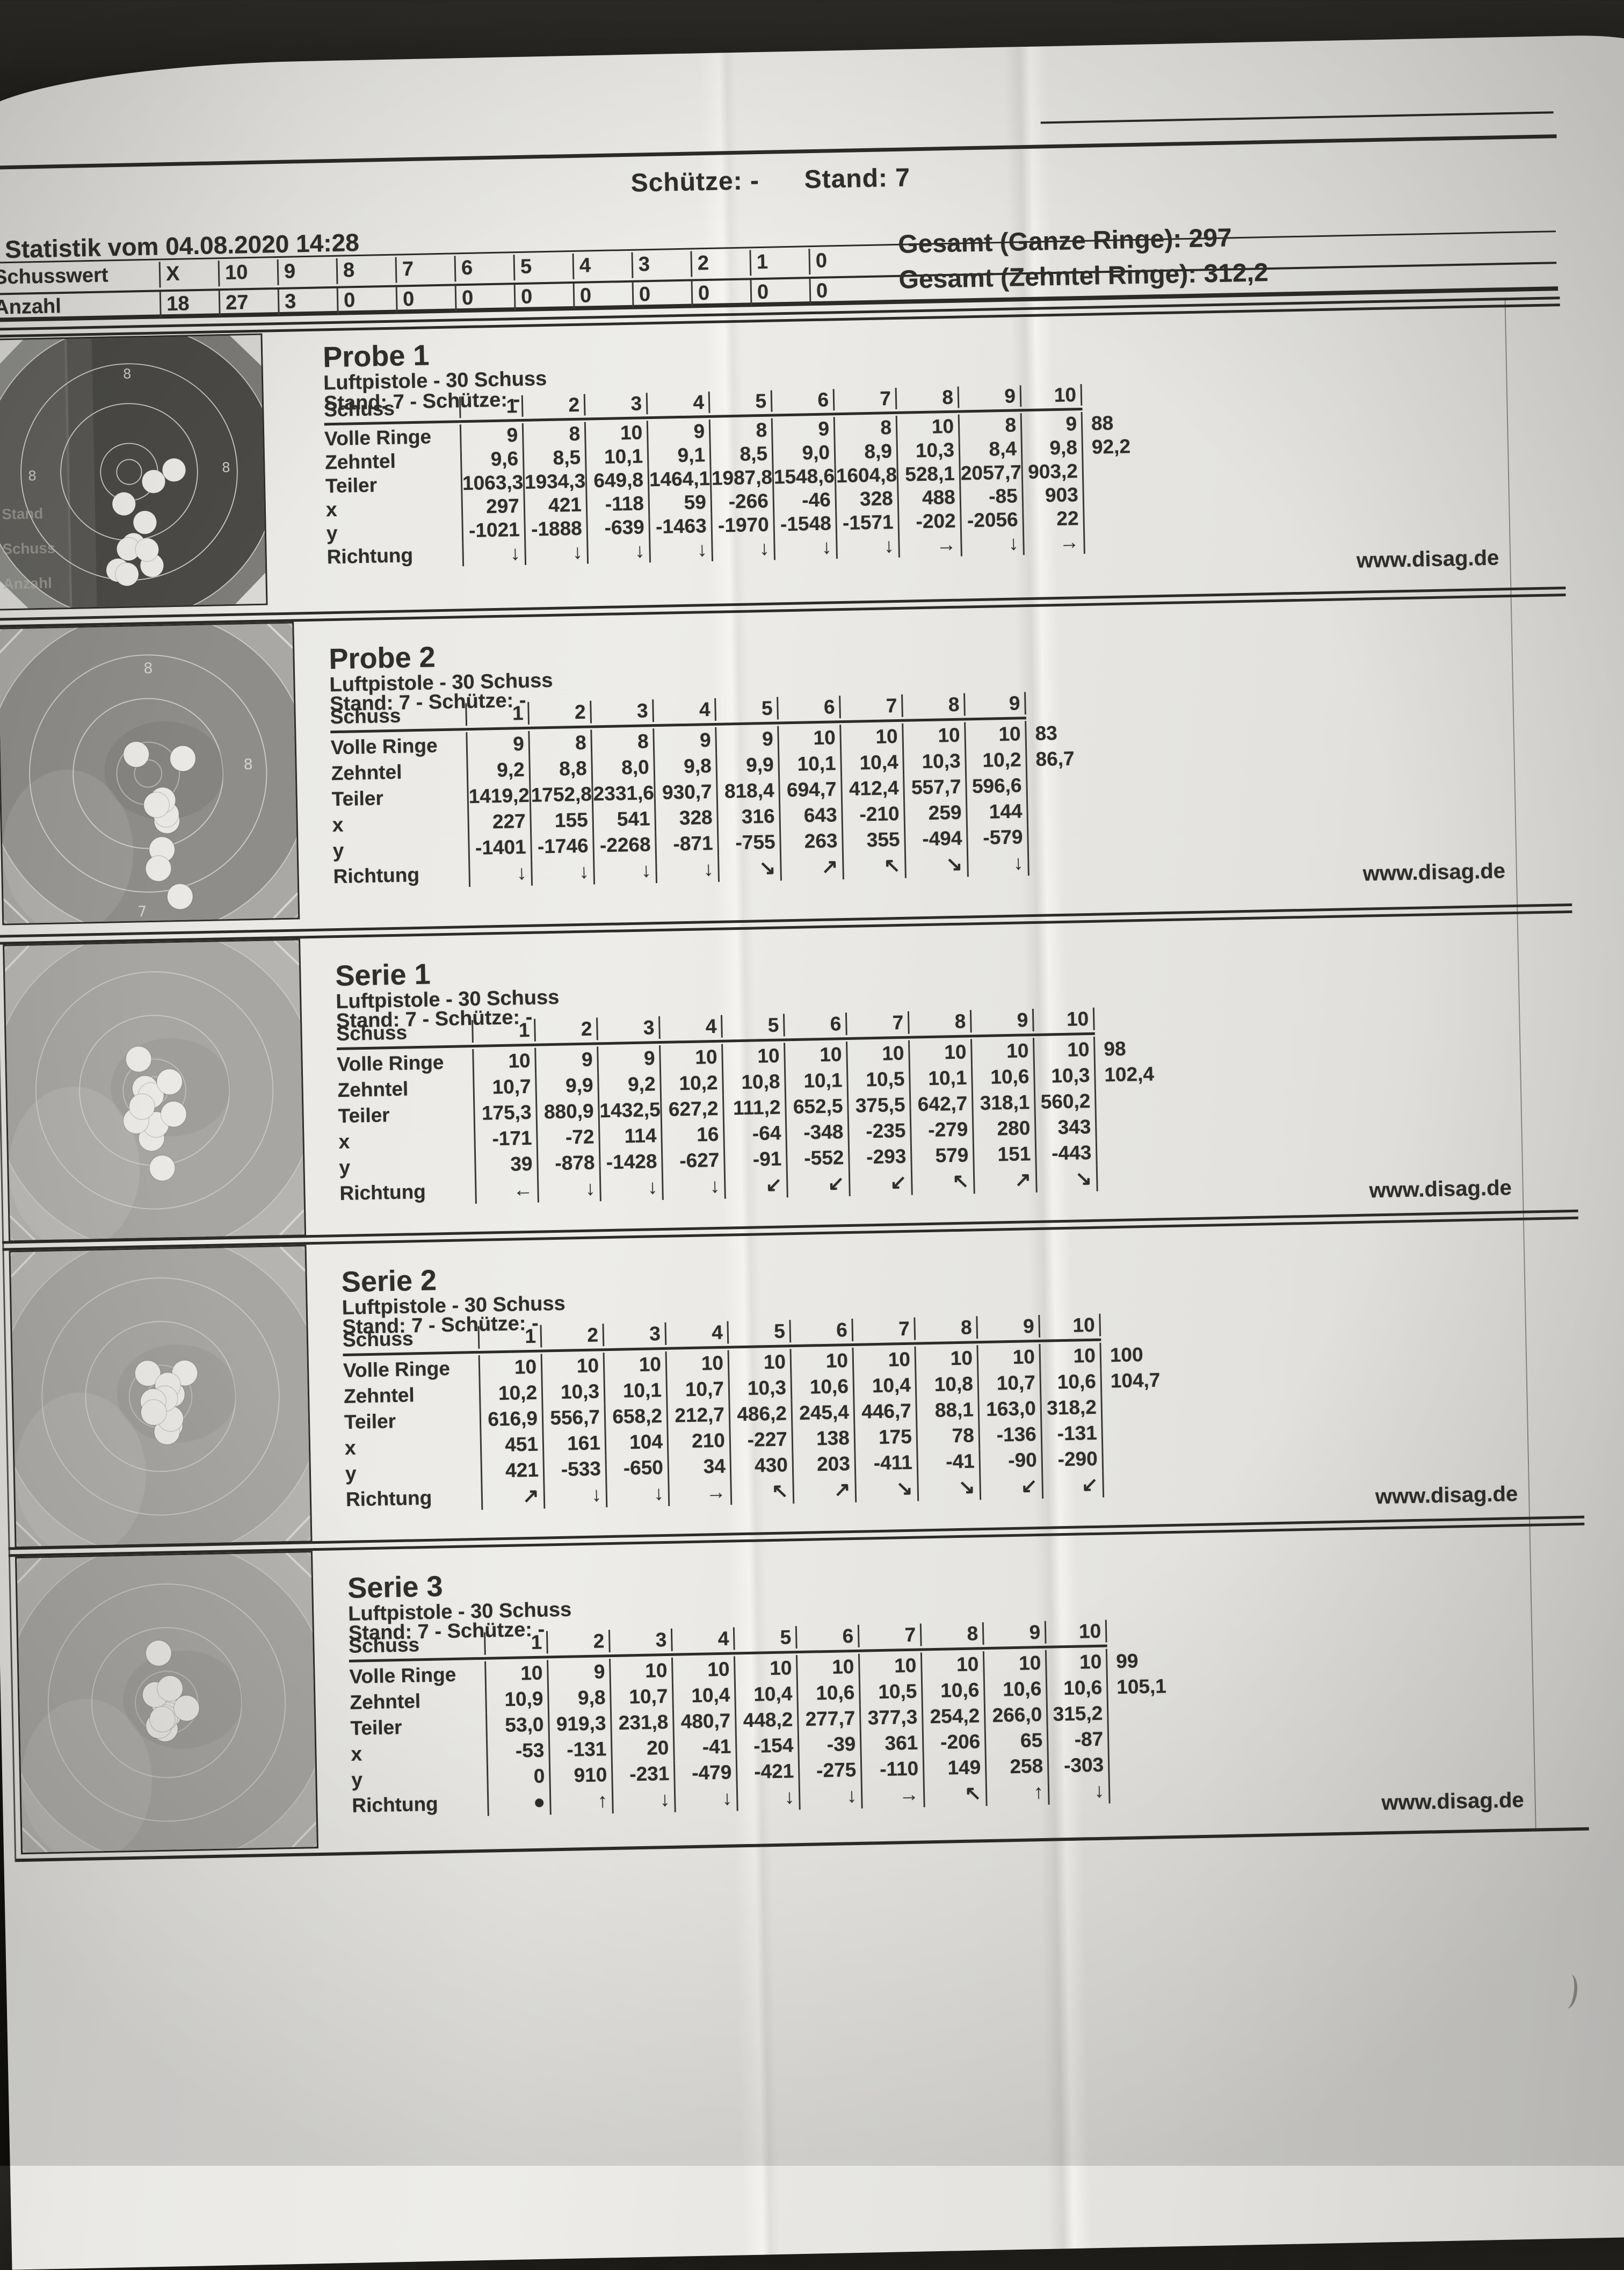 Image resolution: width=1624 pixels, height=2270 pixels. Describe the element at coordinates (697, 1415) in the screenshot. I see `cell-teiler: 212,7` at that location.